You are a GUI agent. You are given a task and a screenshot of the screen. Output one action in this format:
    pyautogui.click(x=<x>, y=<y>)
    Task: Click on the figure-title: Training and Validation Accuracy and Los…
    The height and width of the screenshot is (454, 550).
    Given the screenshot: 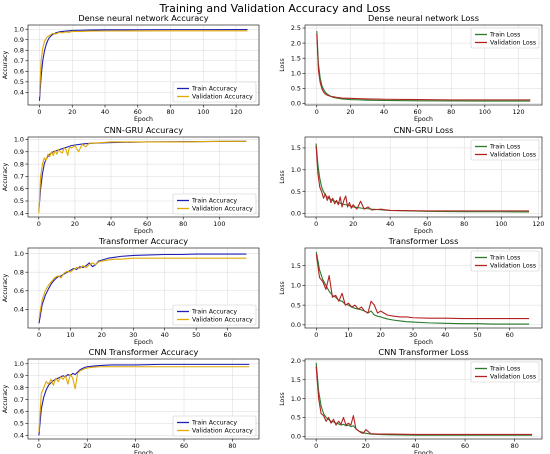 What is the action you would take?
    pyautogui.click(x=275, y=8)
    